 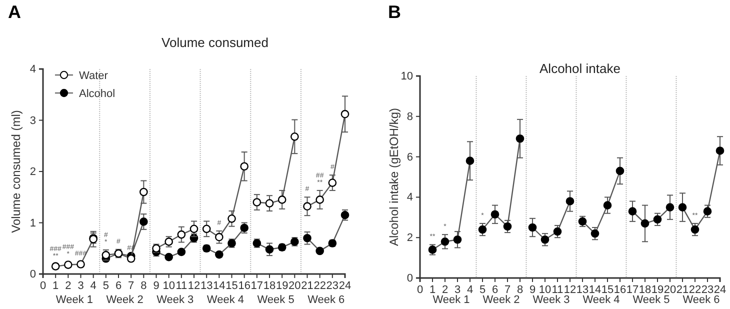 What do you see at coordinates (33, 120) in the screenshot?
I see `y-tick-label: 3` at bounding box center [33, 120].